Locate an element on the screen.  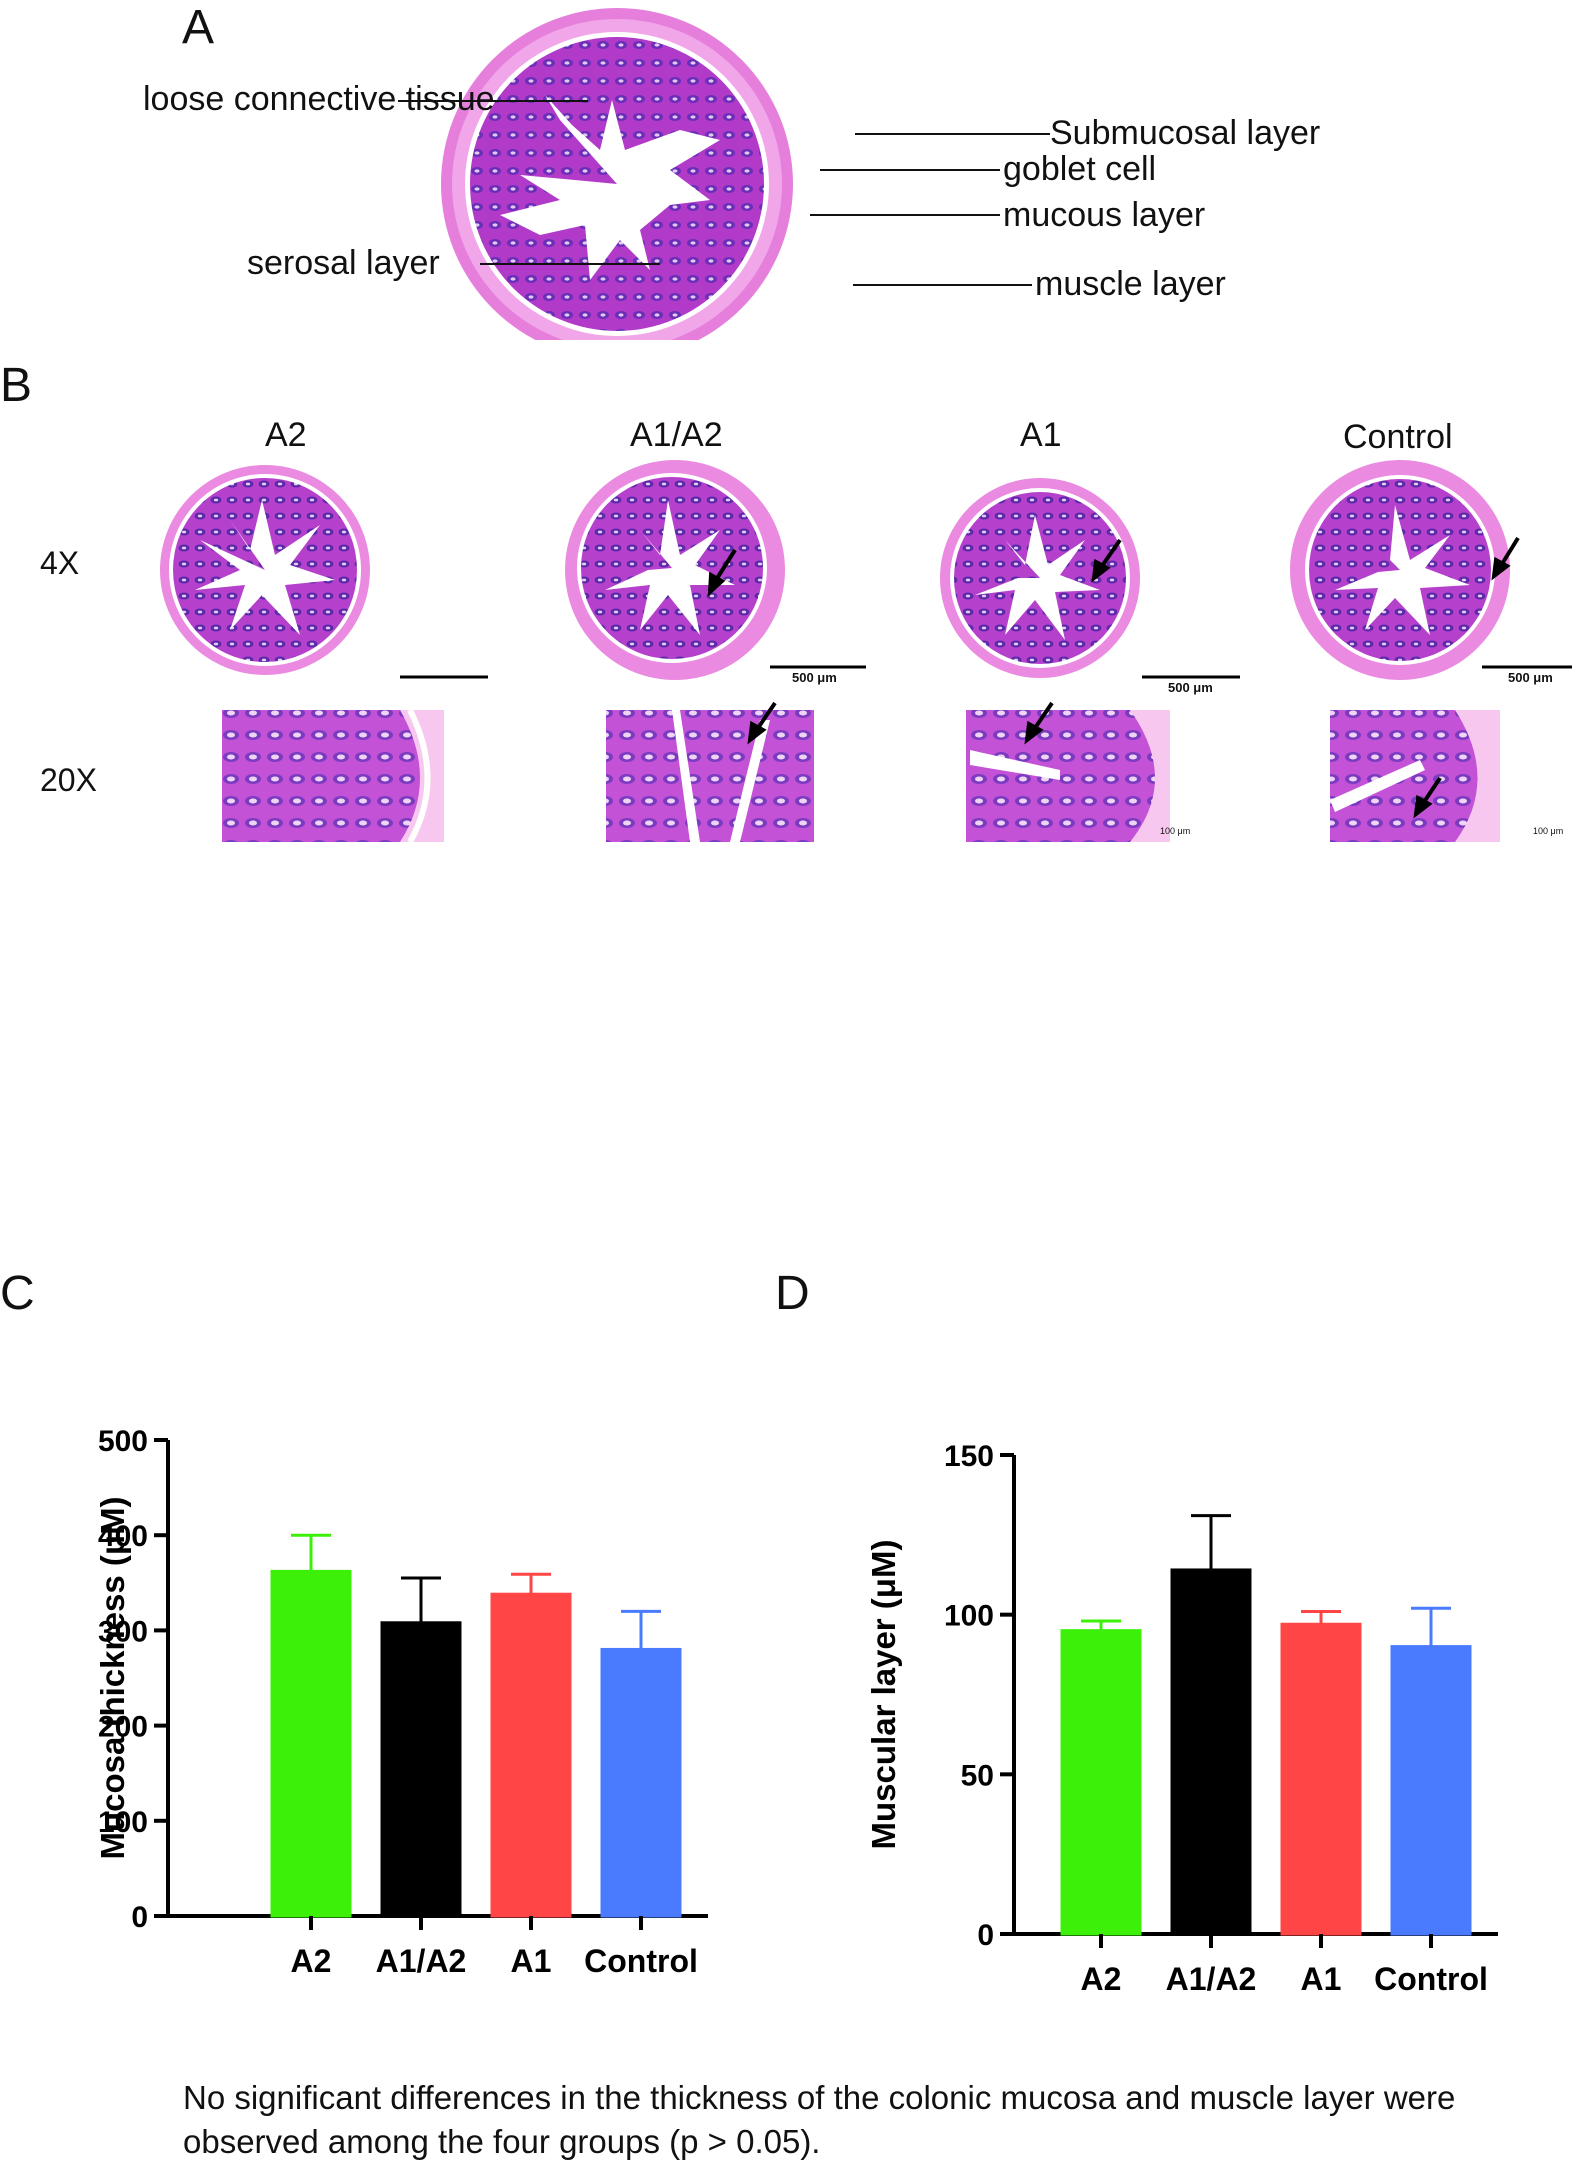
panel-c-letter: C is located at coordinates (17, 1293).